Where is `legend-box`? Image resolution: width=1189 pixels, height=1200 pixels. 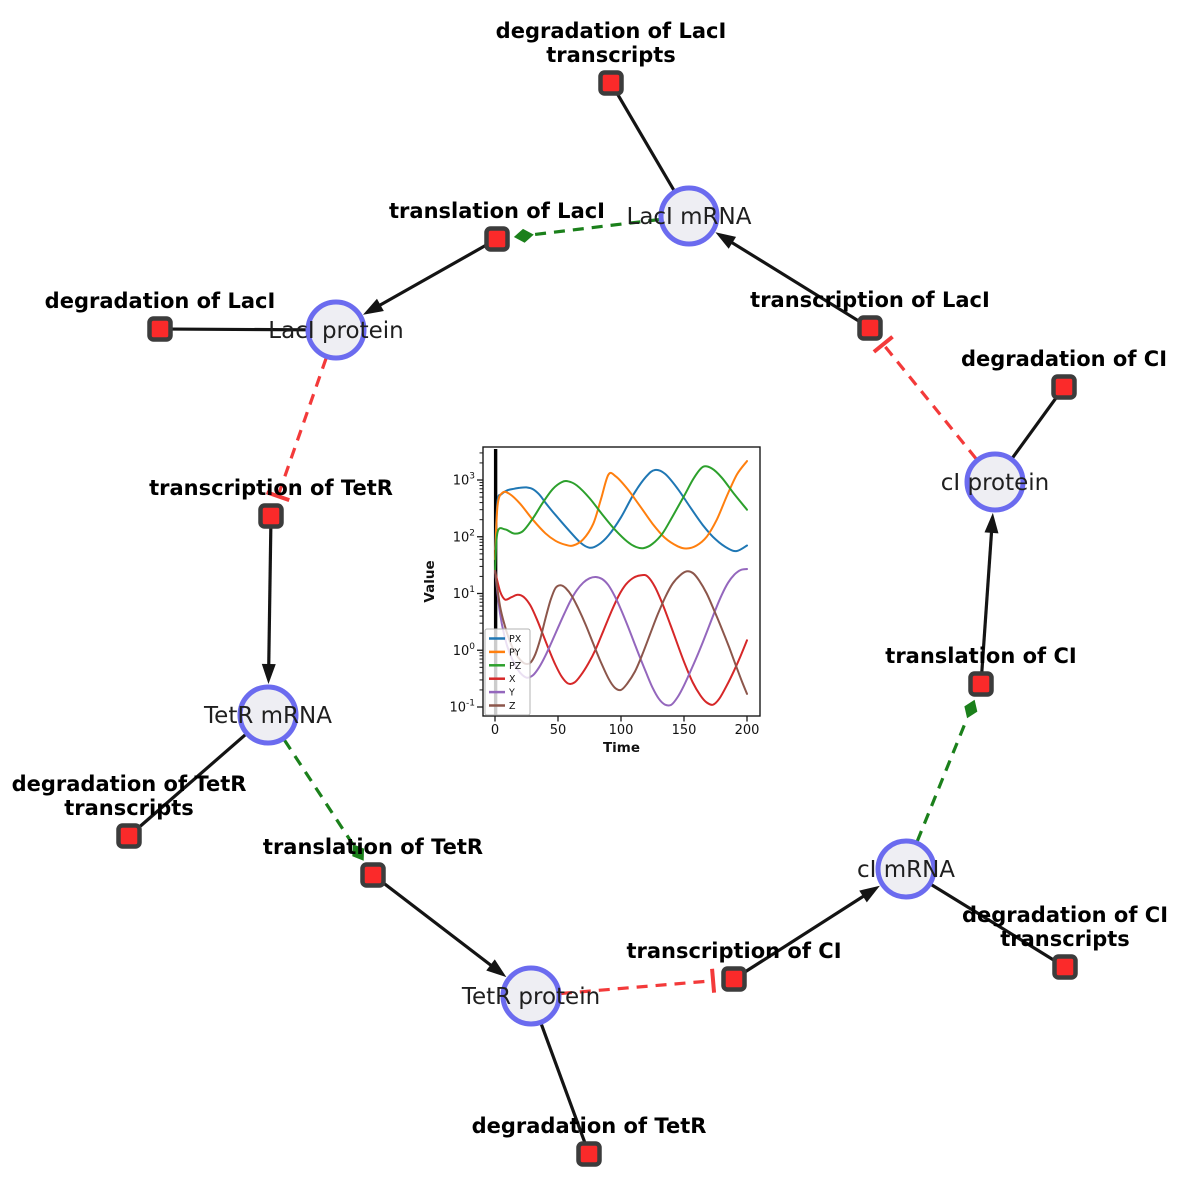 legend-box is located at coordinates (507, 672).